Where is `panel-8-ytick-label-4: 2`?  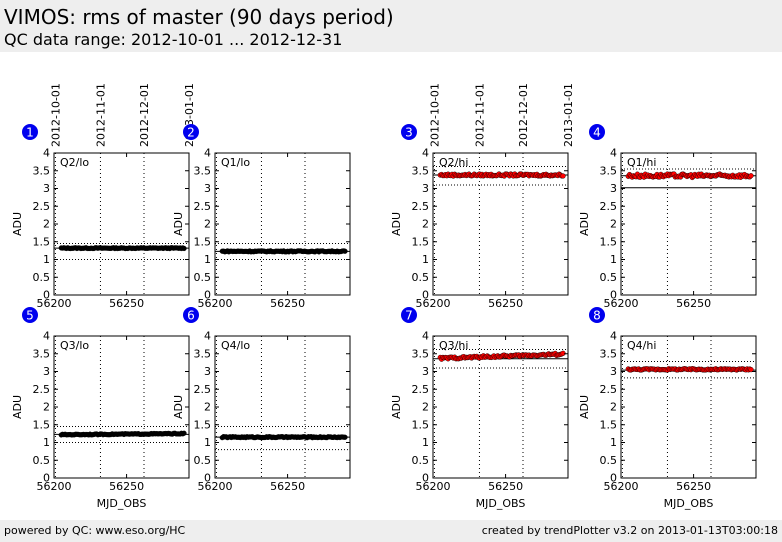 panel-8-ytick-label-4: 2 is located at coordinates (613, 407).